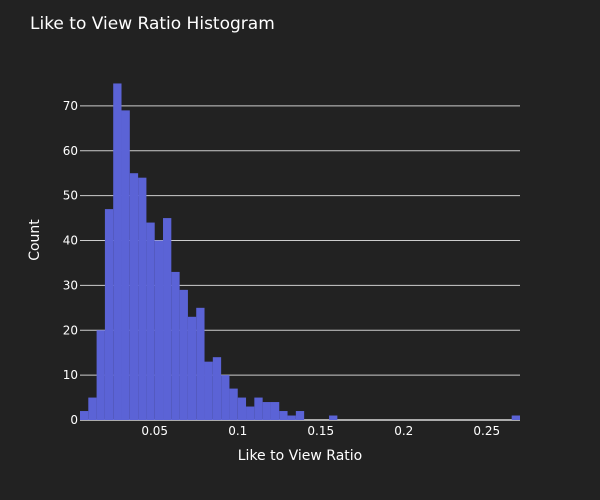 Image resolution: width=600 pixels, height=500 pixels. What do you see at coordinates (70, 330) in the screenshot?
I see `y-tick-label: 20` at bounding box center [70, 330].